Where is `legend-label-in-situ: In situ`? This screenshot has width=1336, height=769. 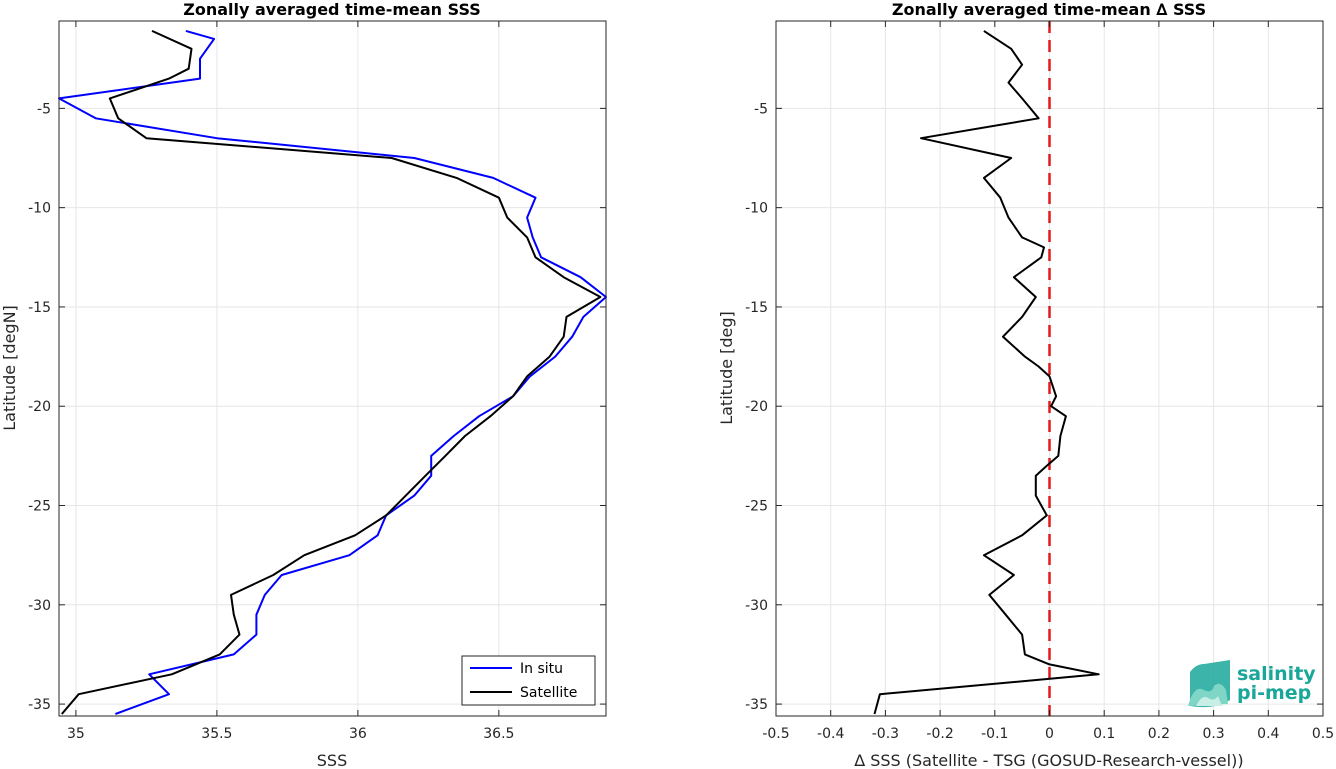
legend-label-in-situ: In situ is located at coordinates (541, 669).